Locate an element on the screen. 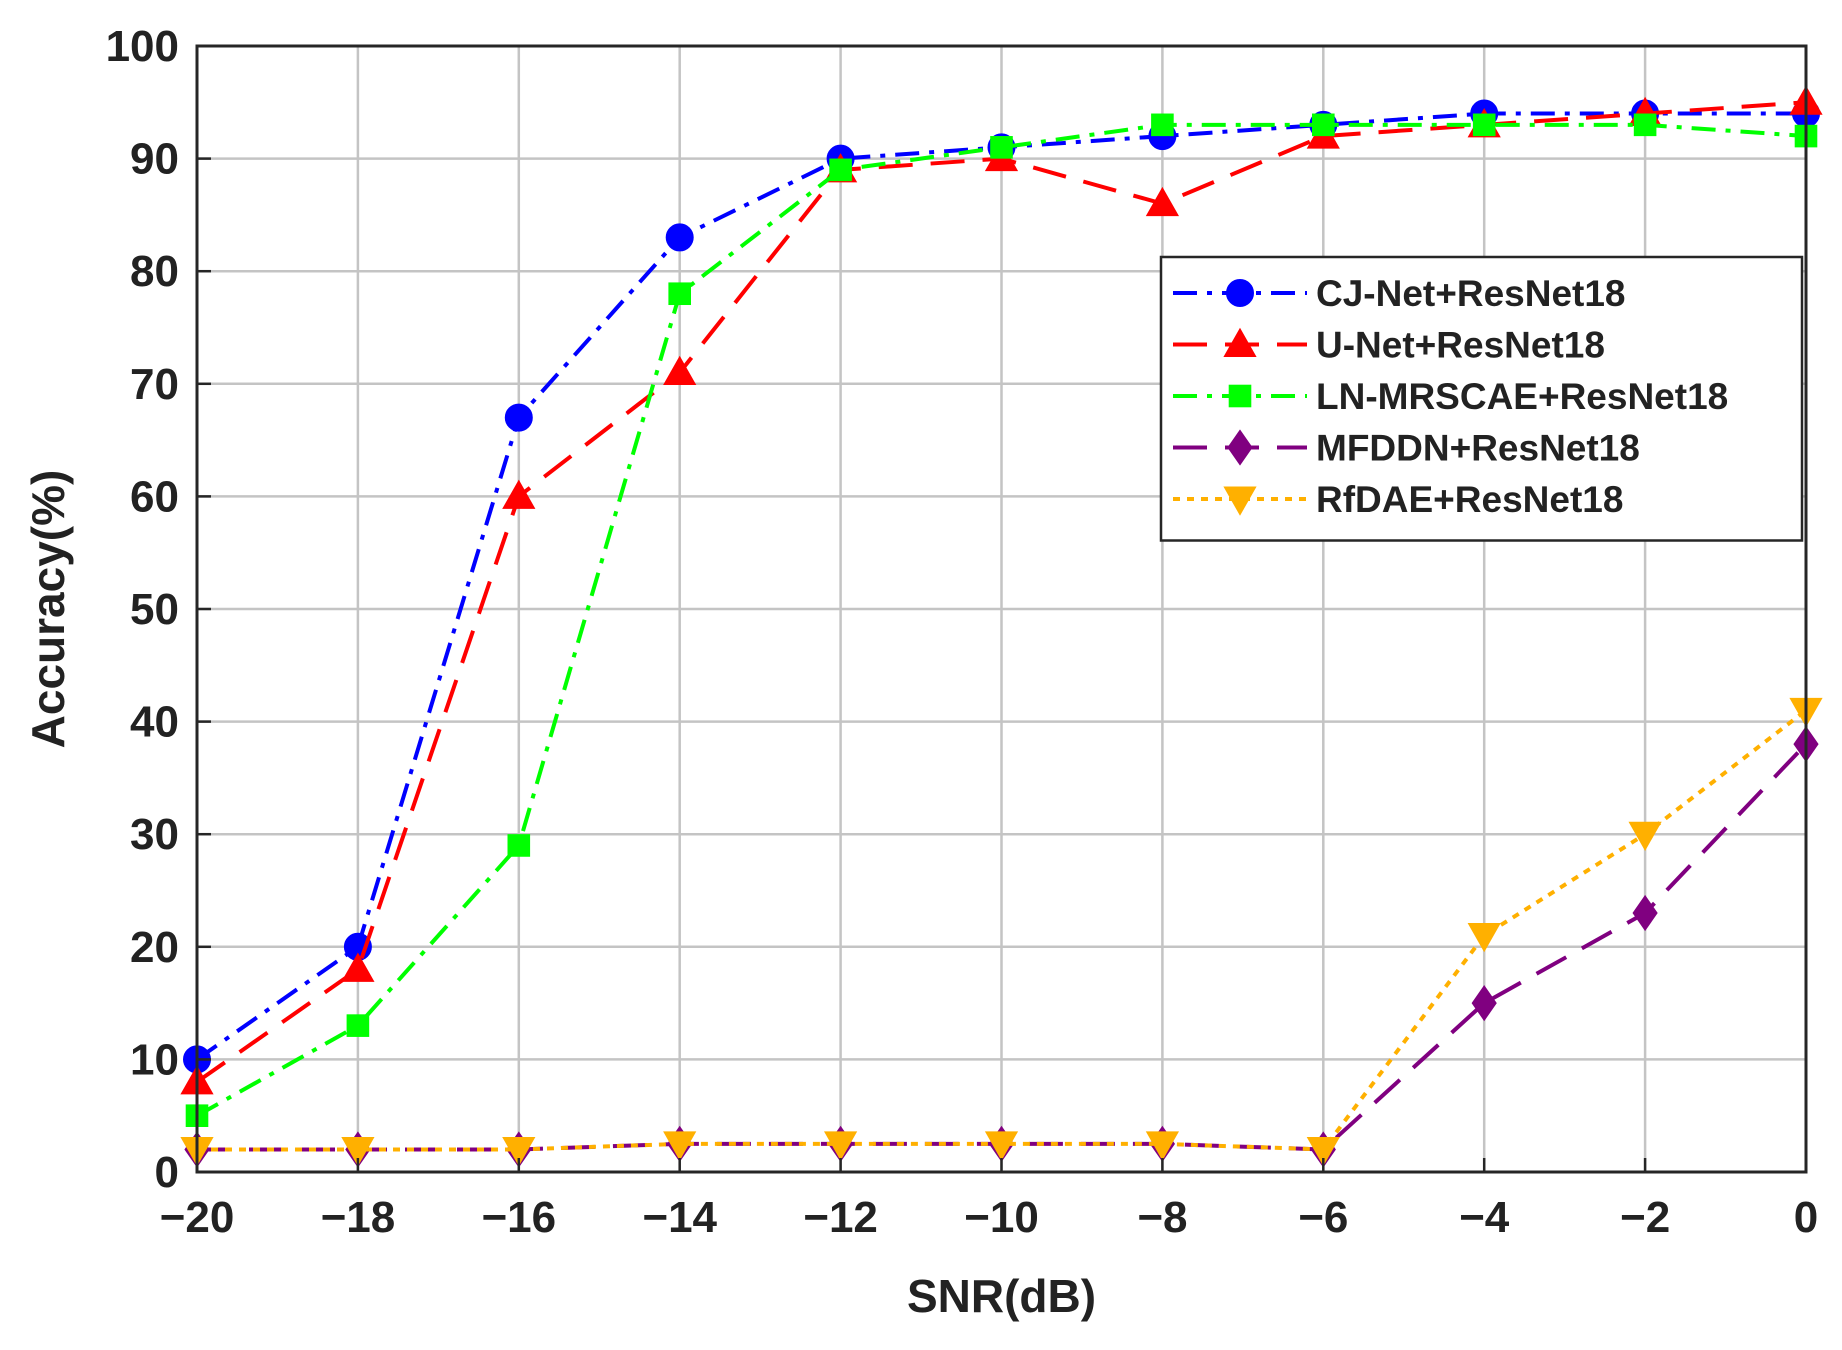 The width and height of the screenshot is (1842, 1350). x-tick-label: −16 is located at coordinates (518, 1217).